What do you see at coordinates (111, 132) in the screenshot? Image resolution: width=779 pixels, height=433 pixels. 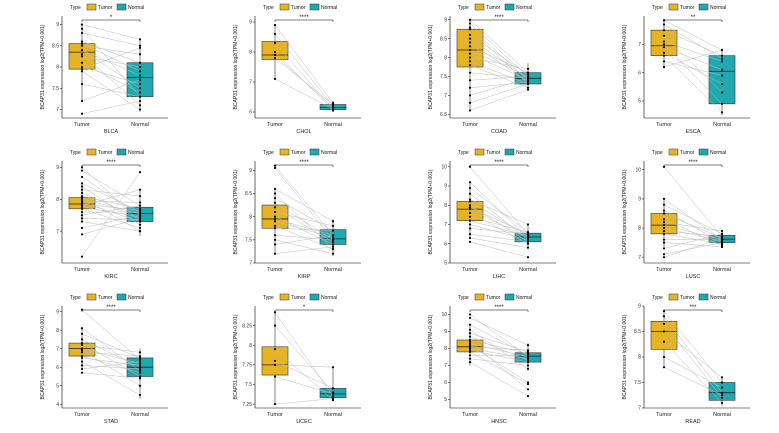 I see `cancer-type-label: BLCA` at bounding box center [111, 132].